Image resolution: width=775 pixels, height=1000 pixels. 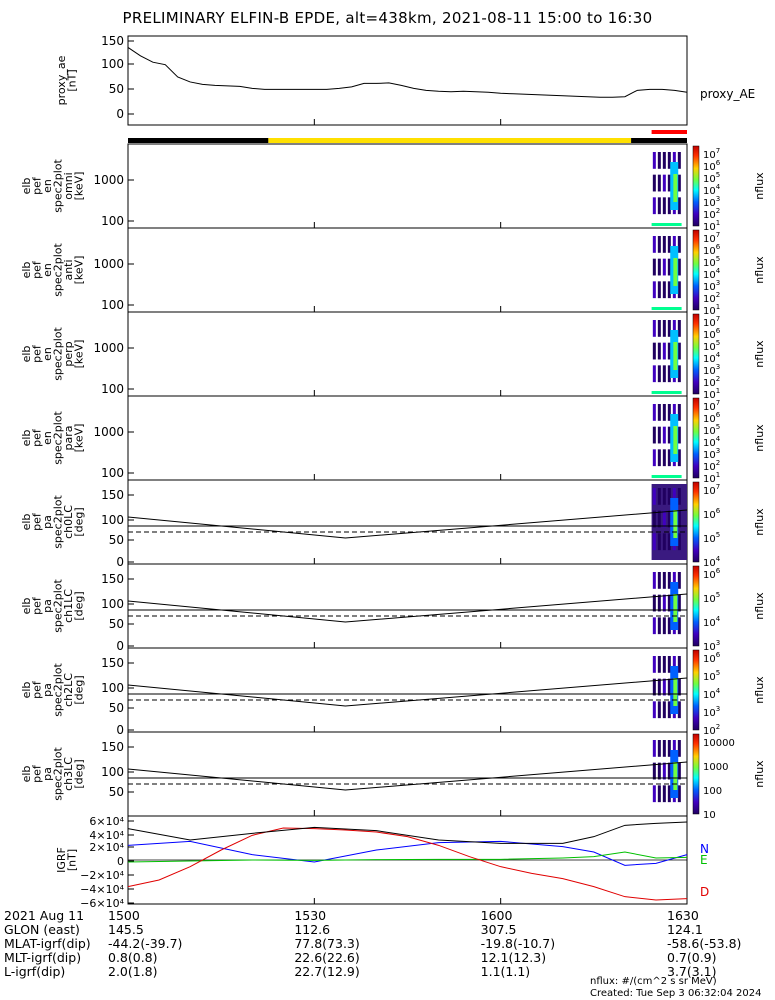 I want to click on colorbar-tick: 10², so click(x=711, y=298).